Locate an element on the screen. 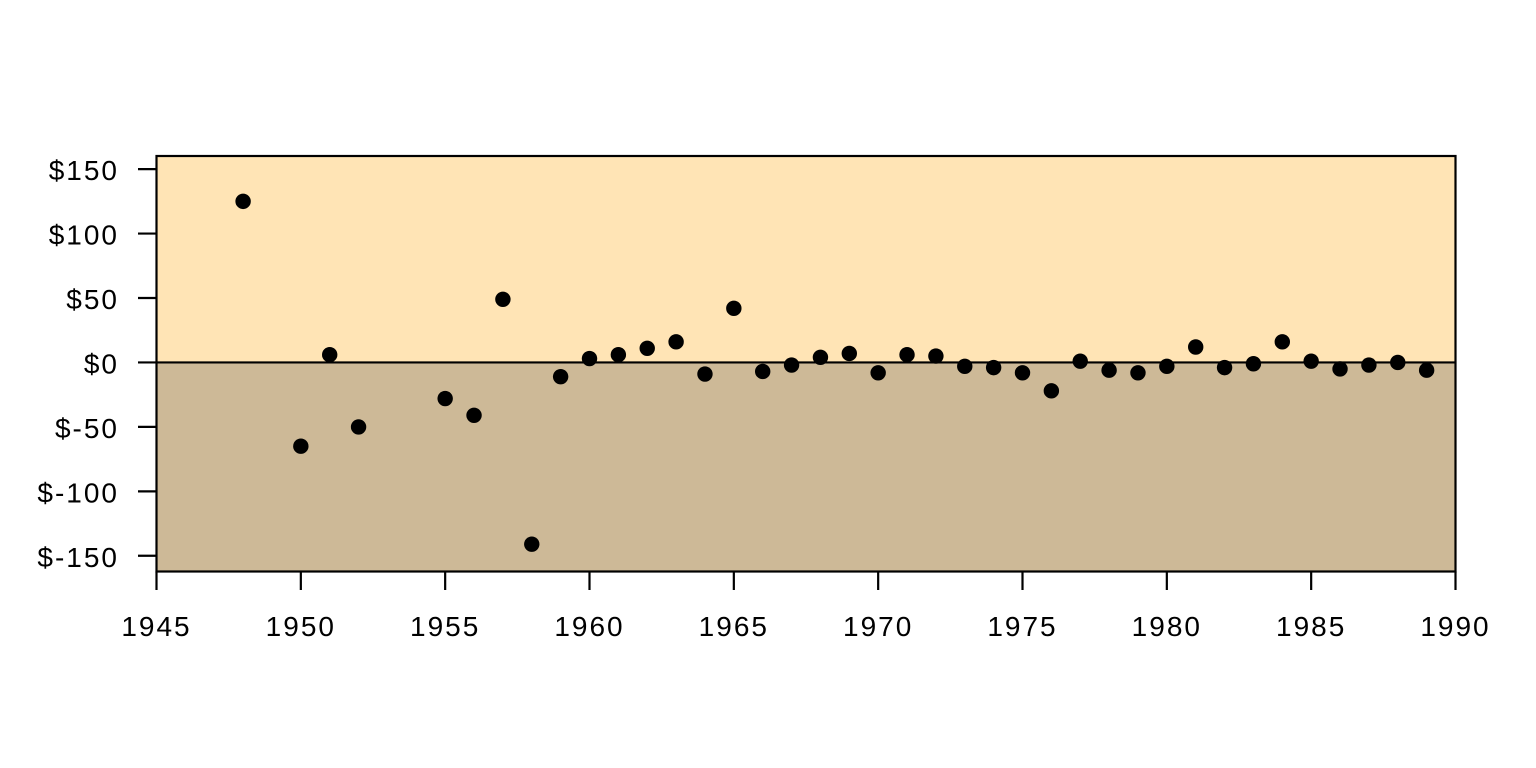  x-tick-label: 1970 is located at coordinates (878, 626).